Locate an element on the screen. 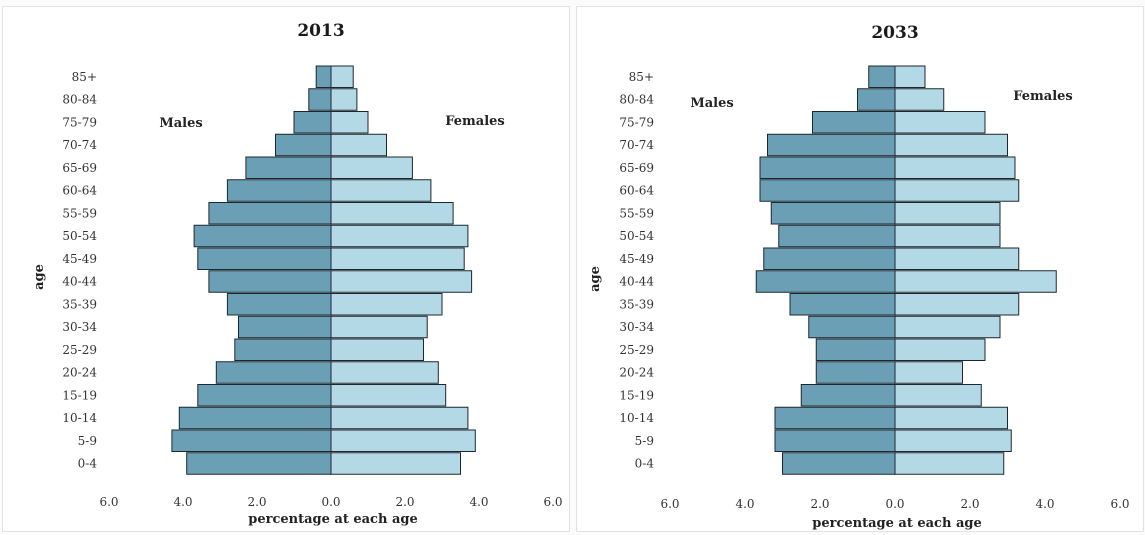 The width and height of the screenshot is (1145, 535). x-tick-6: 6.0 is located at coordinates (552, 502).